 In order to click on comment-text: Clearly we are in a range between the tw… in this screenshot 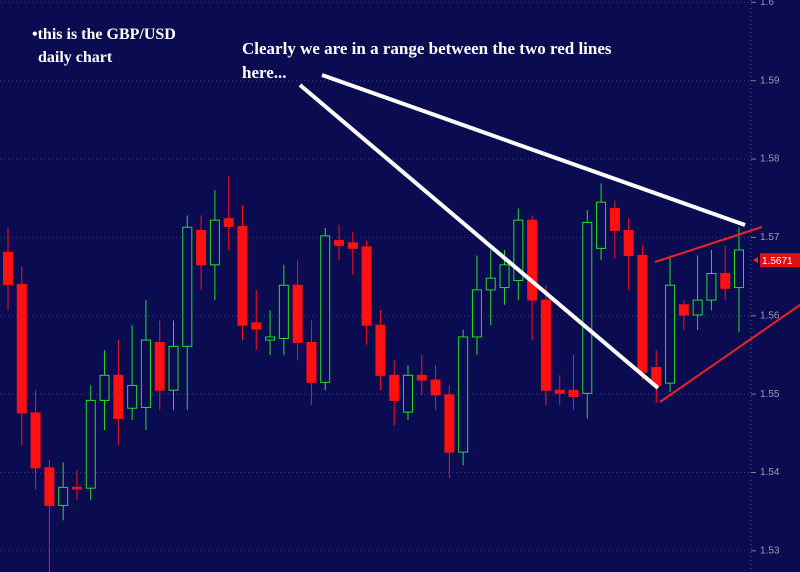, I will do `click(427, 48)`.